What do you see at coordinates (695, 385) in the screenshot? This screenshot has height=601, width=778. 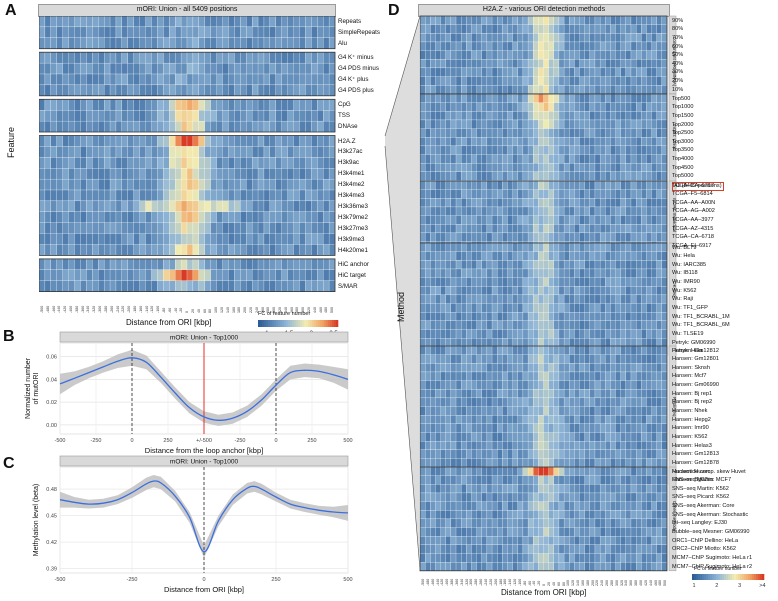 I see `panel-d-row-label: Hansen: Gm06990` at bounding box center [695, 385].